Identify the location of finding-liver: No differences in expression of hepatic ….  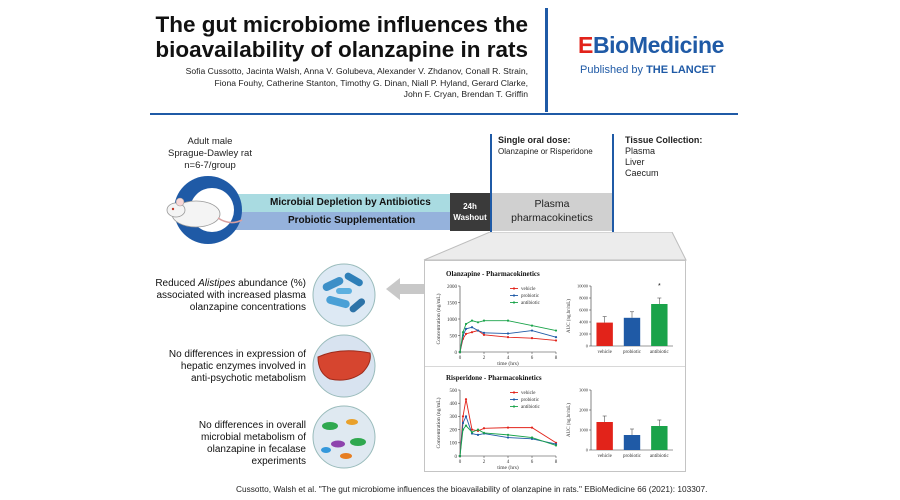
(218, 367).